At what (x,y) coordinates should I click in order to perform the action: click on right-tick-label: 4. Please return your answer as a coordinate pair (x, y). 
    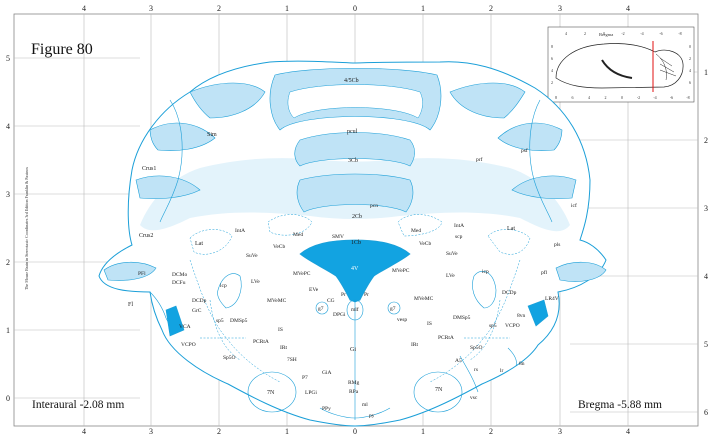
    Looking at the image, I should click on (706, 276).